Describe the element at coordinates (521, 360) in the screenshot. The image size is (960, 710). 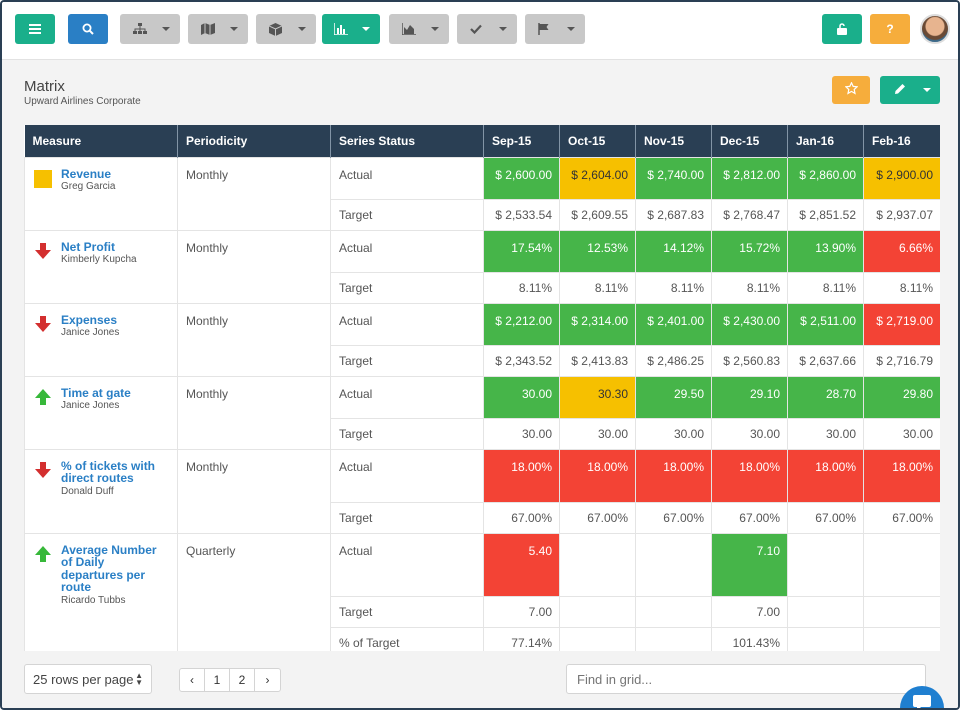
I see `value-cell: $ 2,343.52` at that location.